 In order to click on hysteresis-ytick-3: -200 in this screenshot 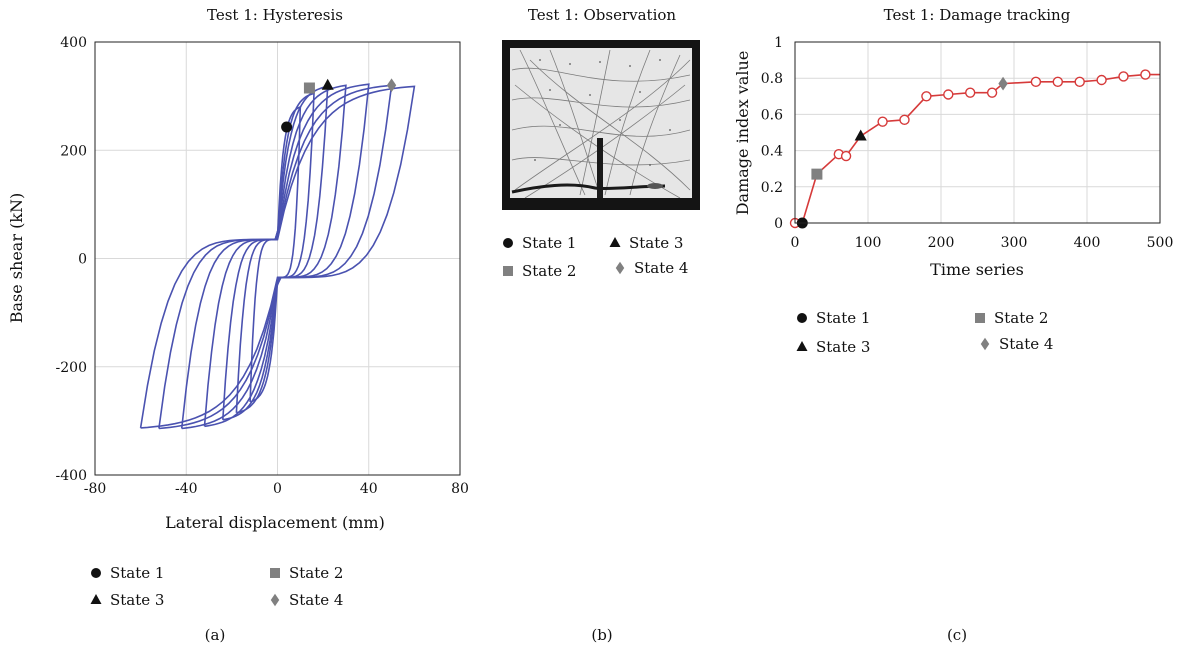, I will do `click(71, 368)`.